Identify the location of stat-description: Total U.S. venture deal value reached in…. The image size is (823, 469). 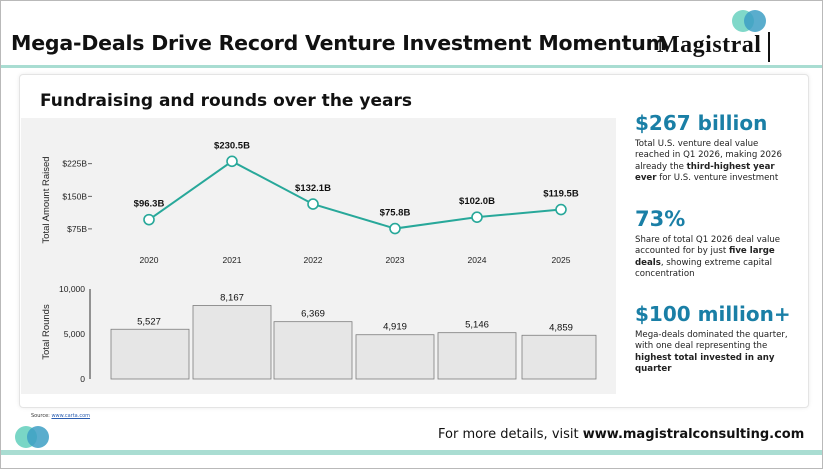
(715, 161).